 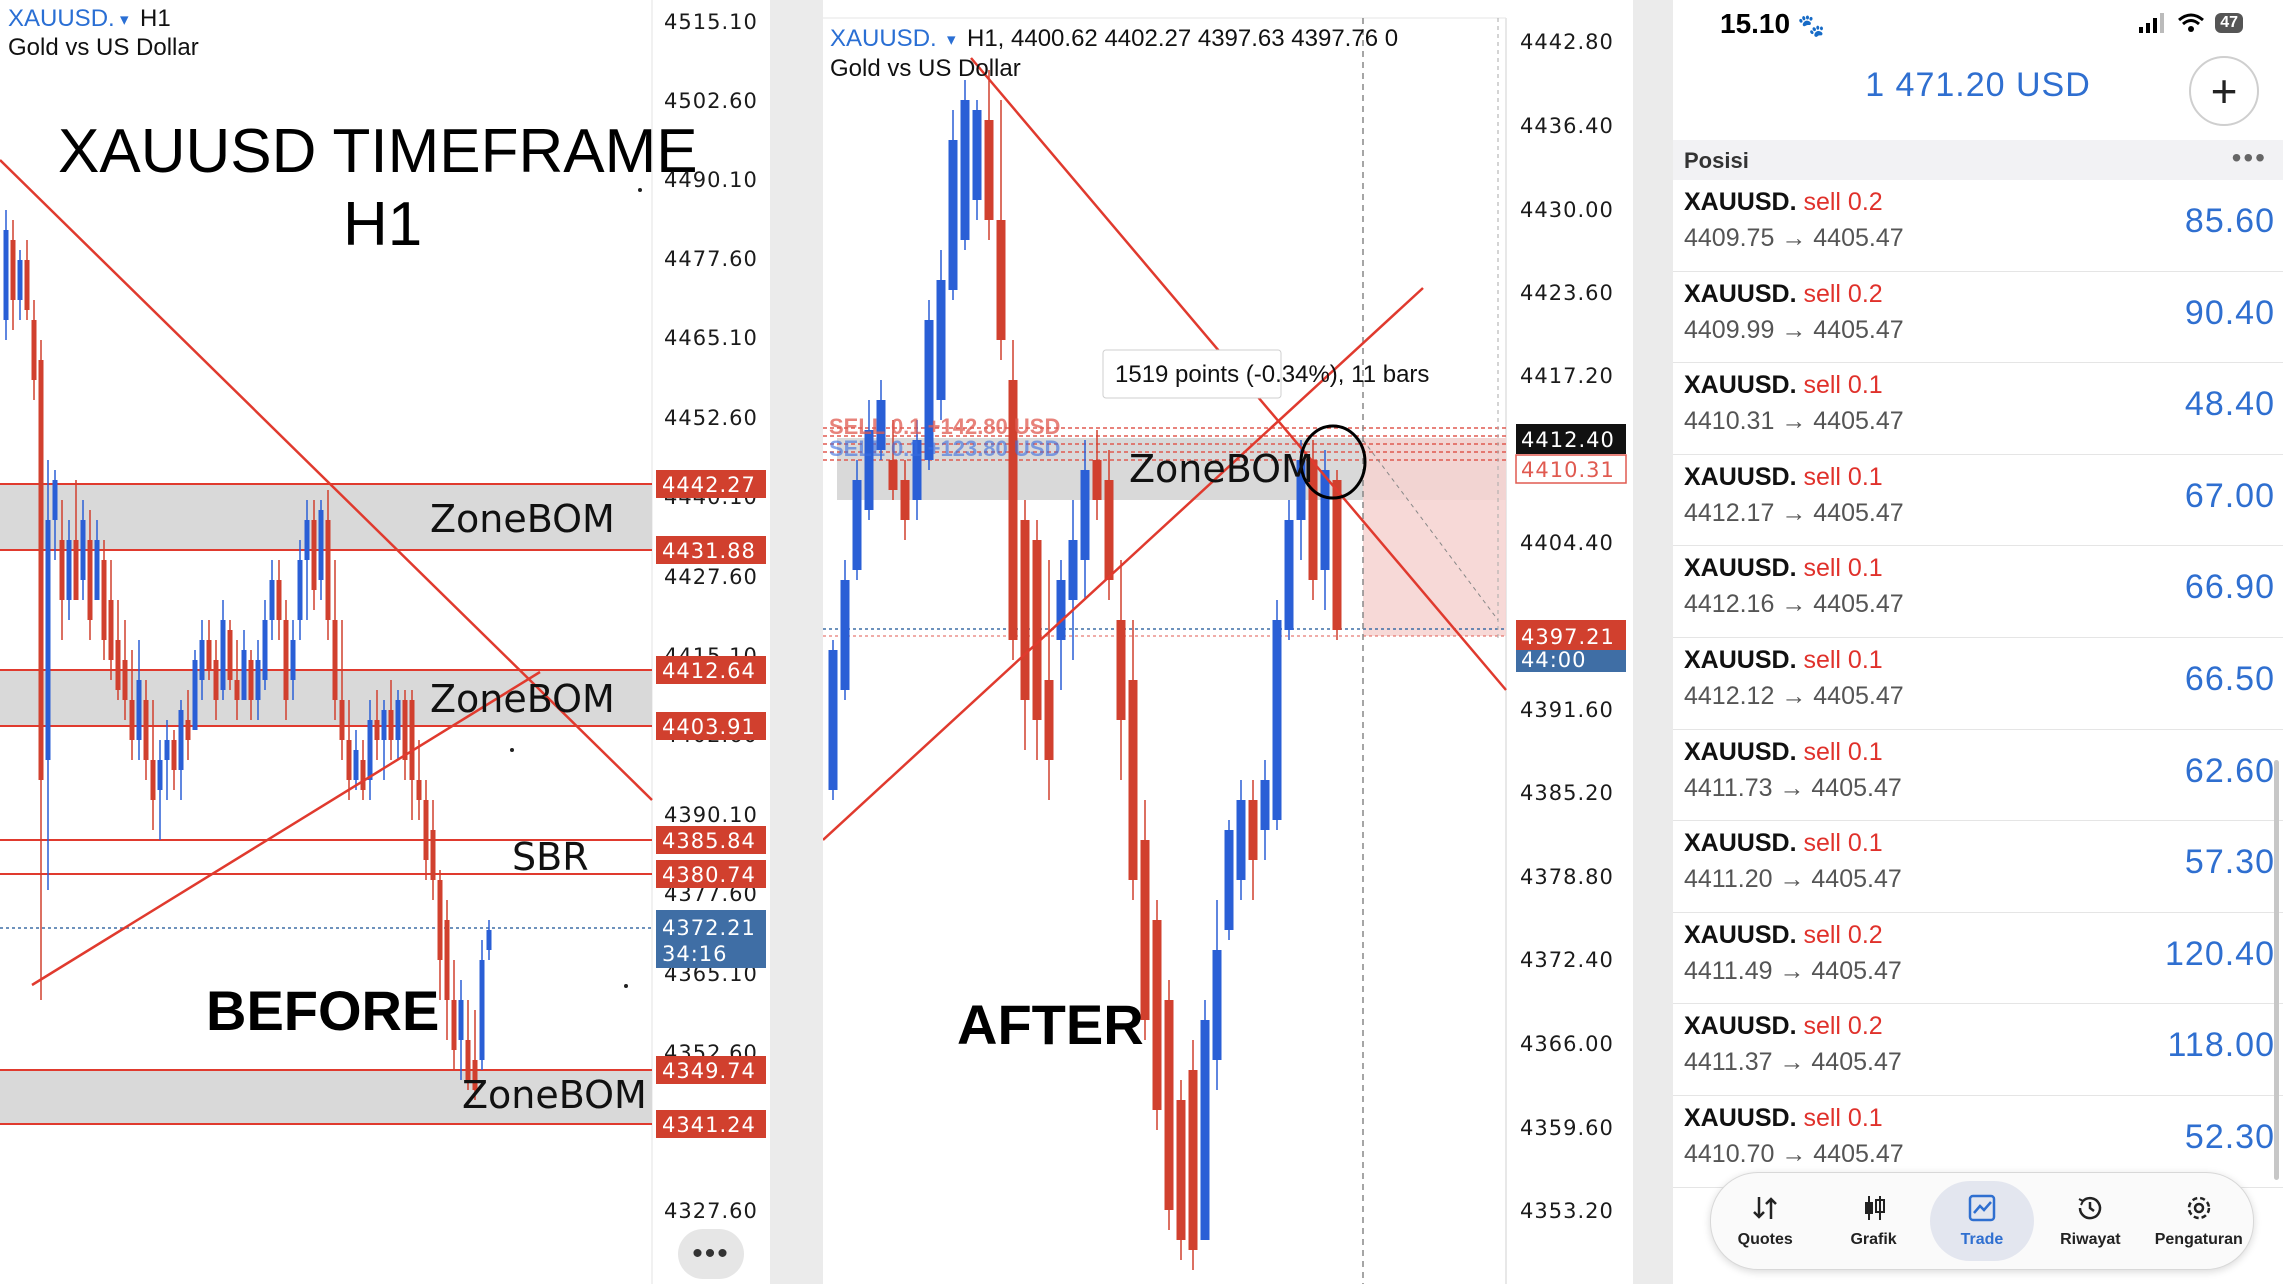 What do you see at coordinates (709, 841) in the screenshot?
I see `price-tag-label: 4385.84` at bounding box center [709, 841].